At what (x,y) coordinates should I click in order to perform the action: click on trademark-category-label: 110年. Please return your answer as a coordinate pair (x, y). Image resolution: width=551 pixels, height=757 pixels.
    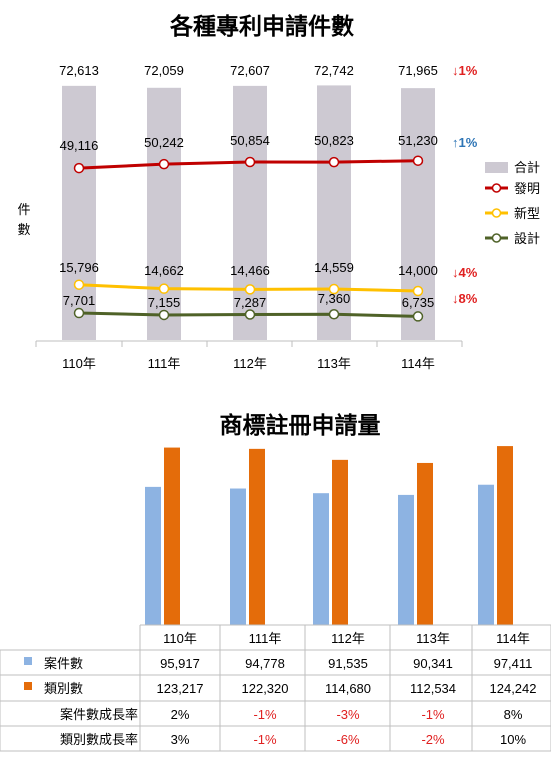
    Looking at the image, I should click on (180, 638).